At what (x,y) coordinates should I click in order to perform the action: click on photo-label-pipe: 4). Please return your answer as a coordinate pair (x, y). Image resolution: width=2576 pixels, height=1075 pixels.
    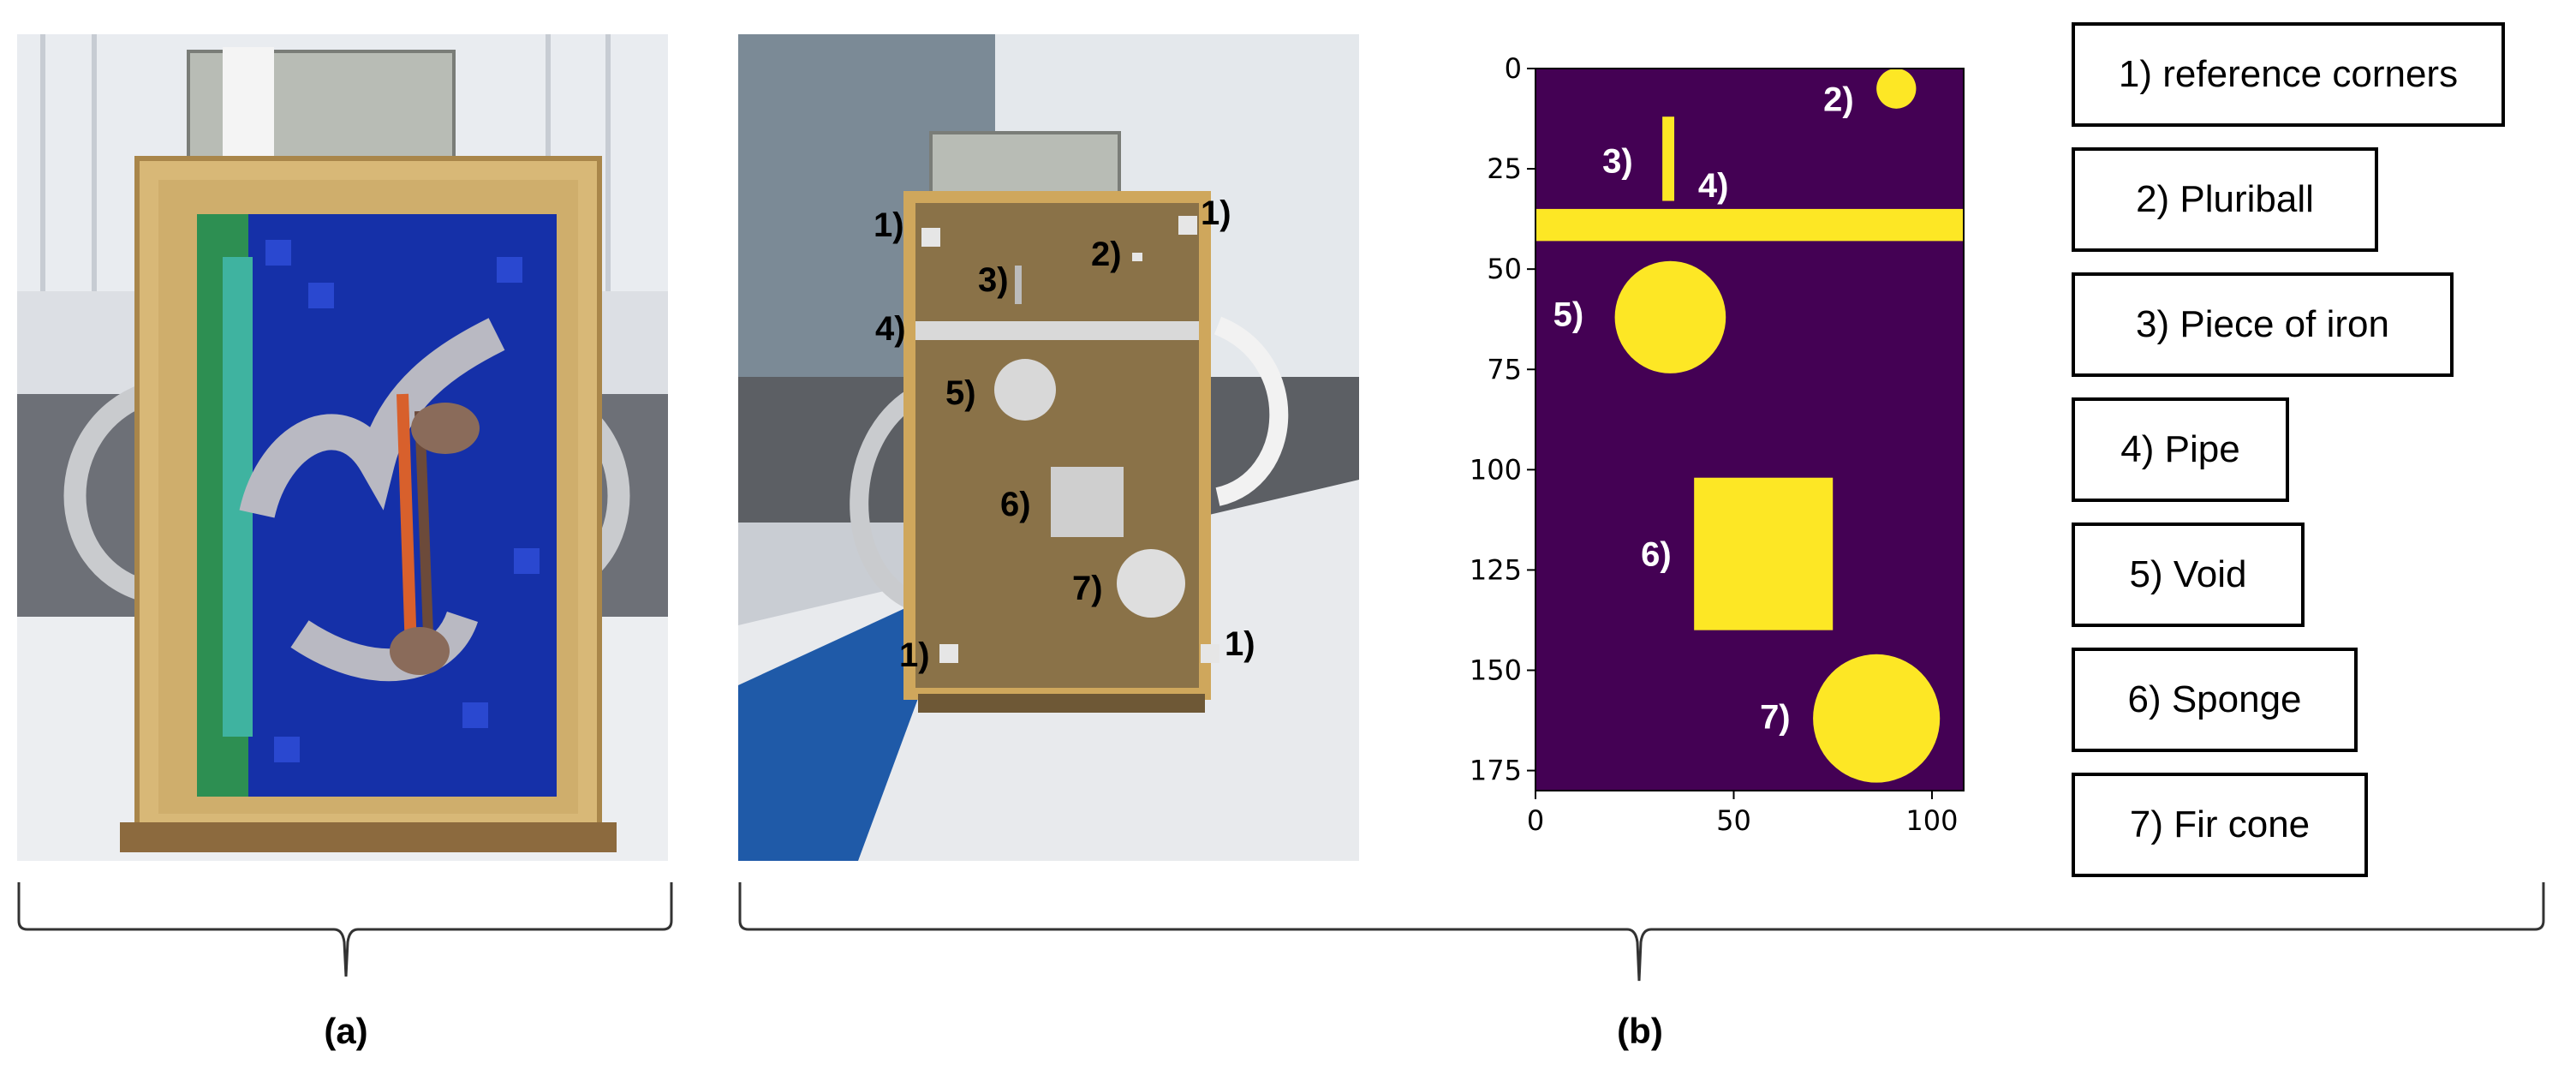
    Looking at the image, I should click on (890, 329).